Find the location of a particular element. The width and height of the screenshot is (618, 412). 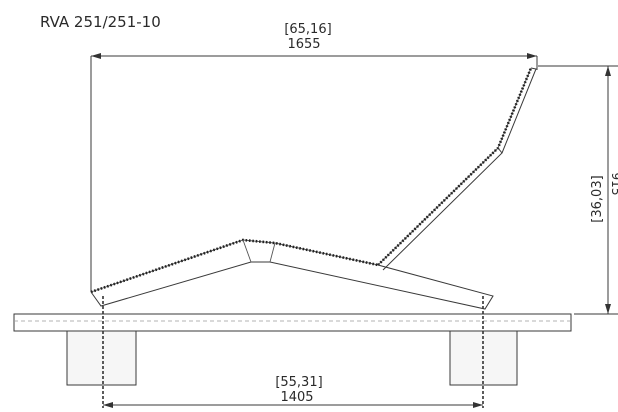

support-spacing-dimension: [55,31] 1405 is located at coordinates (293, 391).